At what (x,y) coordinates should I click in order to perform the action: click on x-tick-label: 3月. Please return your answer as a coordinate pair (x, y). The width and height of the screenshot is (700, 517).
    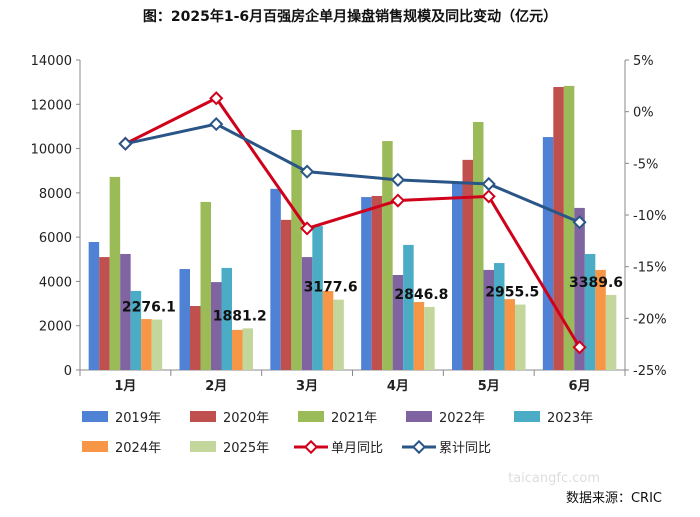
    Looking at the image, I should click on (307, 386).